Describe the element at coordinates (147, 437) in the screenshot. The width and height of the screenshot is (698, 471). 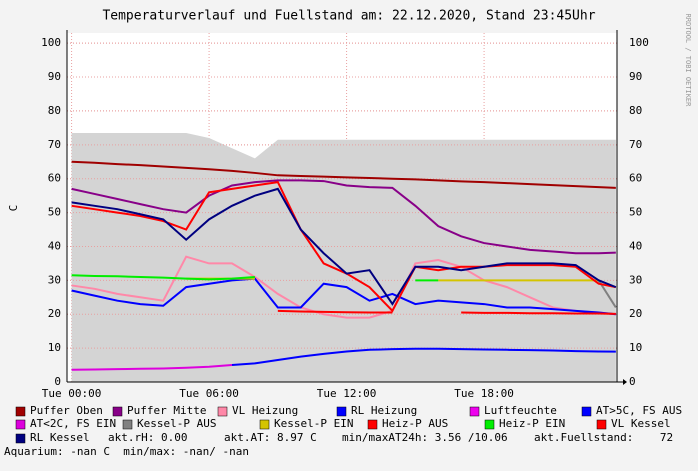
I see `status-text: akt.rH: 0.00` at that location.